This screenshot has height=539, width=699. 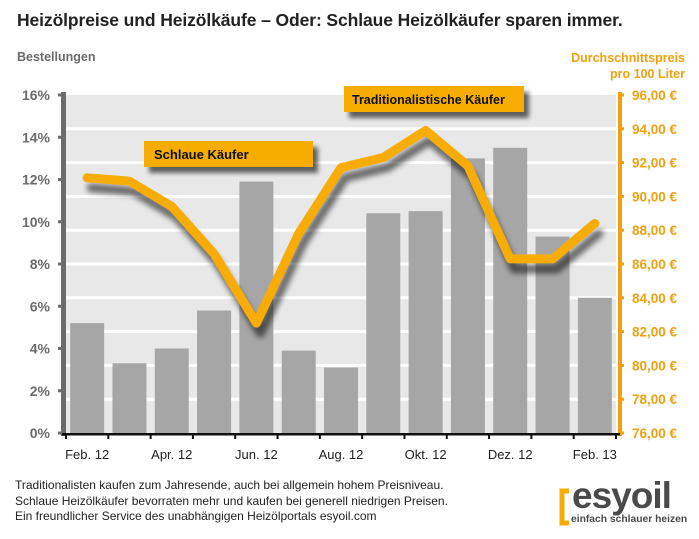 What do you see at coordinates (655, 332) in the screenshot?
I see `right-axis-tick-label: 82,00 €` at bounding box center [655, 332].